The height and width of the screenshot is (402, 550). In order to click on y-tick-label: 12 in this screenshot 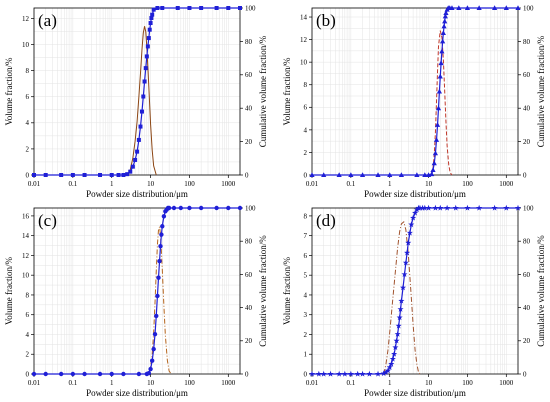, I will do `click(304, 40)`.